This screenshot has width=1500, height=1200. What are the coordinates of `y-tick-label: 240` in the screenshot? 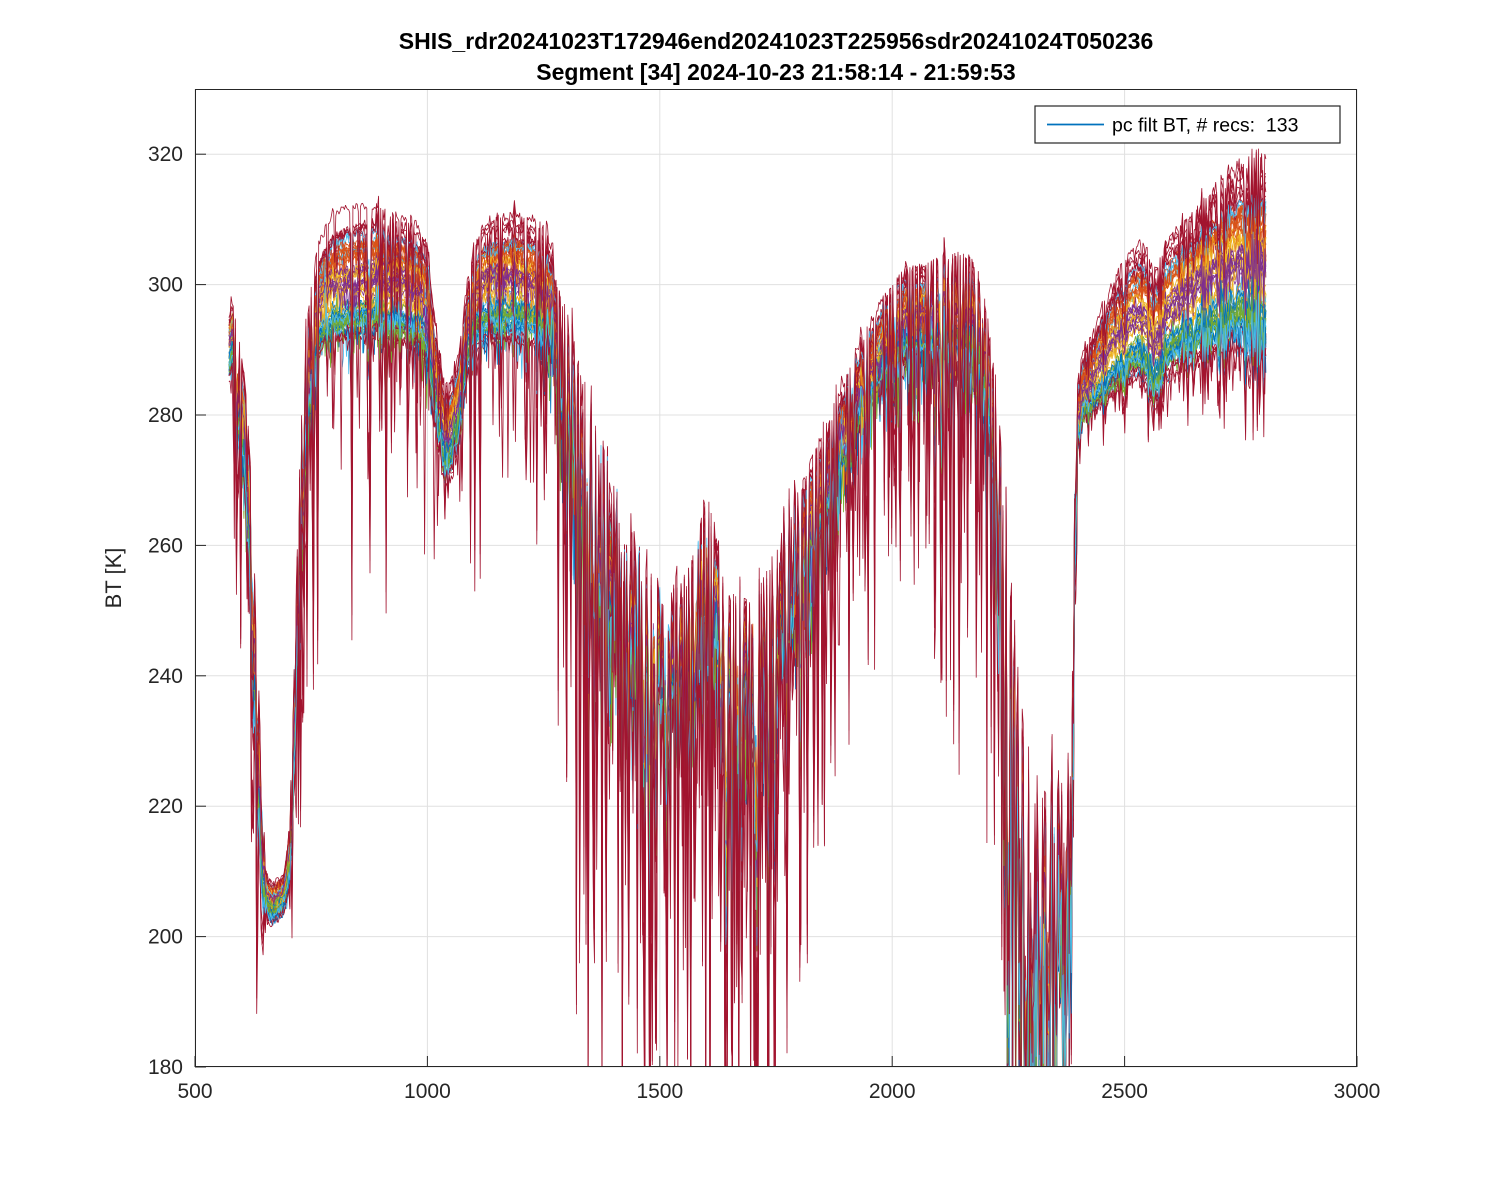 It's located at (165, 676).